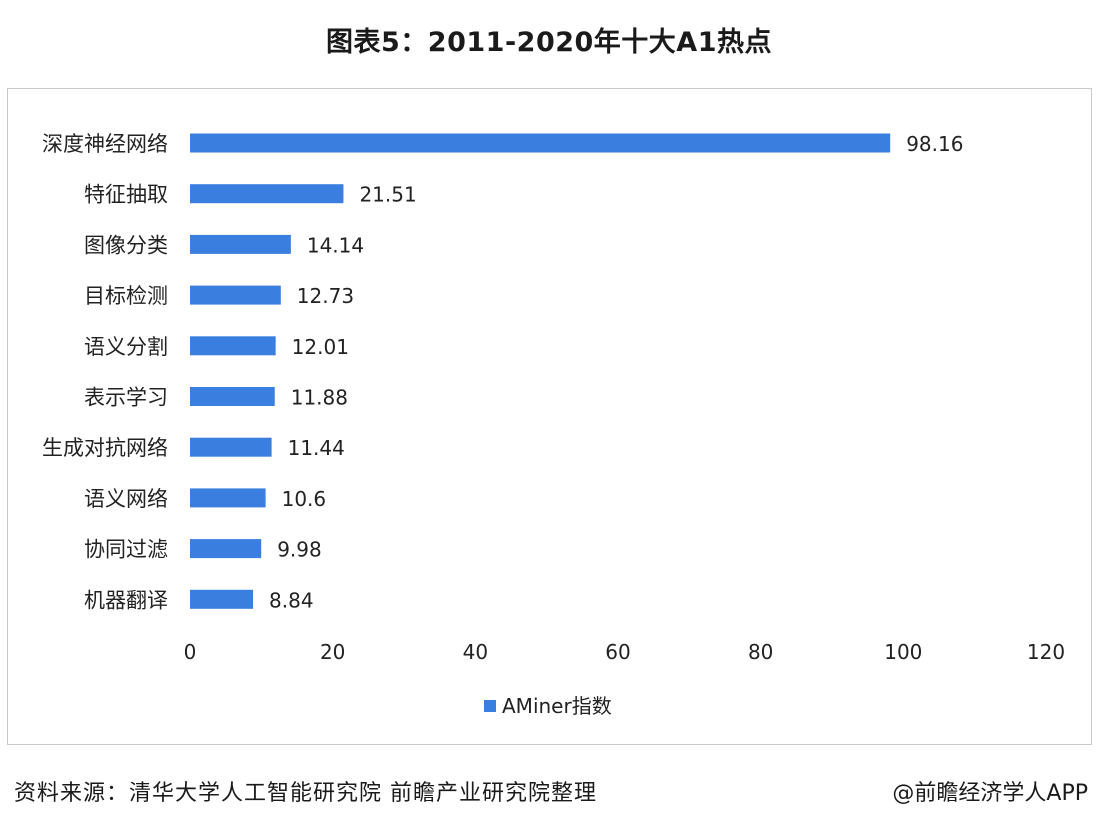 Image resolution: width=1098 pixels, height=832 pixels. What do you see at coordinates (320, 347) in the screenshot?
I see `data-label: 12.01` at bounding box center [320, 347].